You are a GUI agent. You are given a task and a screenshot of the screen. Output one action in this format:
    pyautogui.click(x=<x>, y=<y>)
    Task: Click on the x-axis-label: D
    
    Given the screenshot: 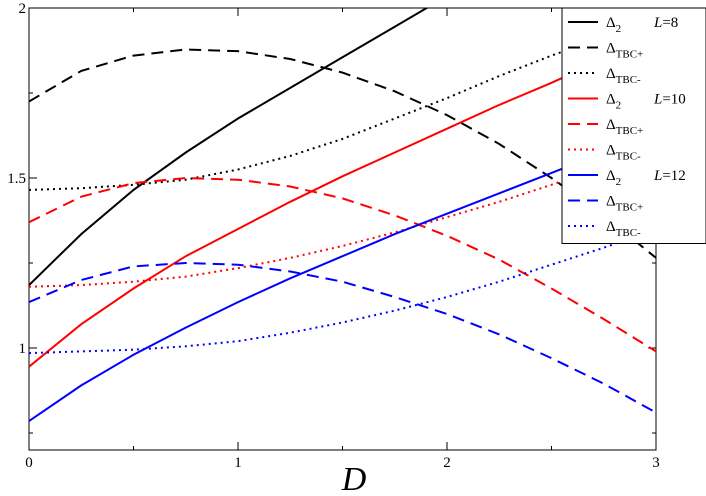 What is the action you would take?
    pyautogui.click(x=354, y=478)
    